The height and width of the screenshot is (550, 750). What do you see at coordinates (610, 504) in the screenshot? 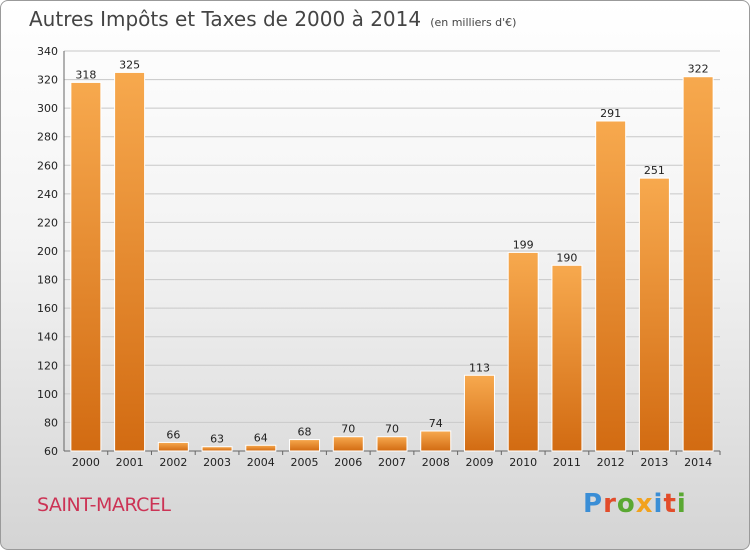
I see `brand-letter: r` at bounding box center [610, 504].